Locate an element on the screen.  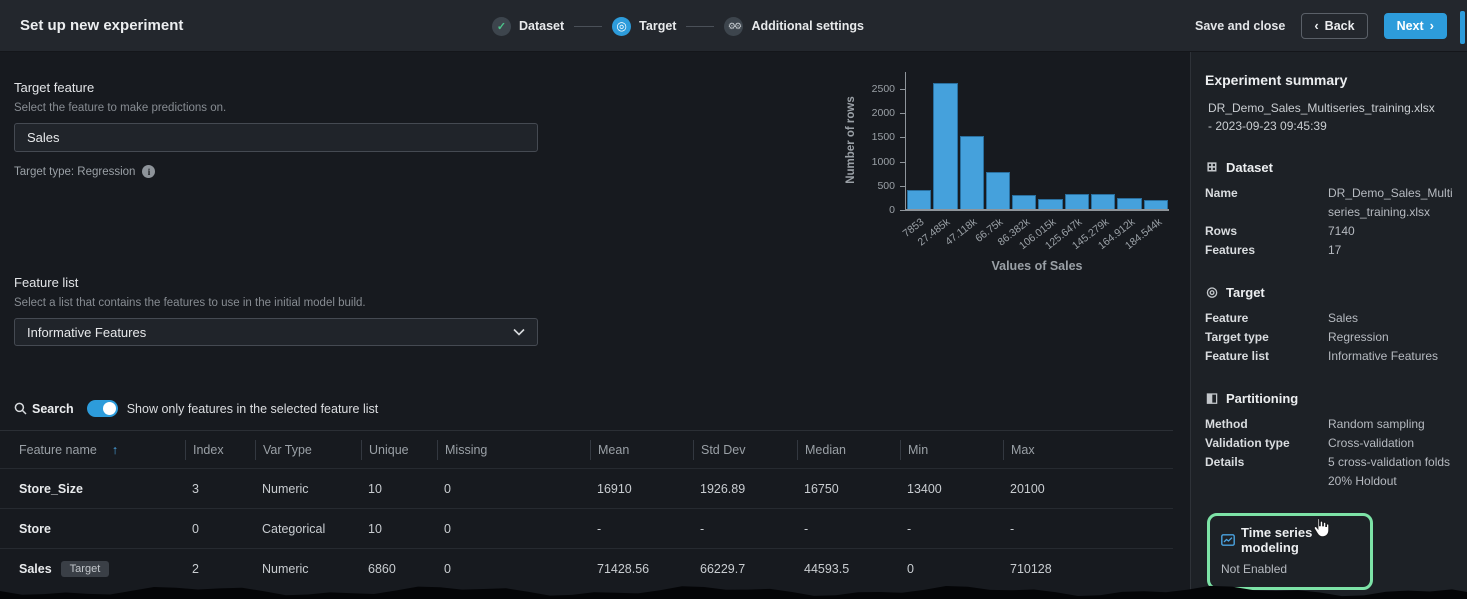
step-additional-settings-label: Additional settings is located at coordinates (807, 26).